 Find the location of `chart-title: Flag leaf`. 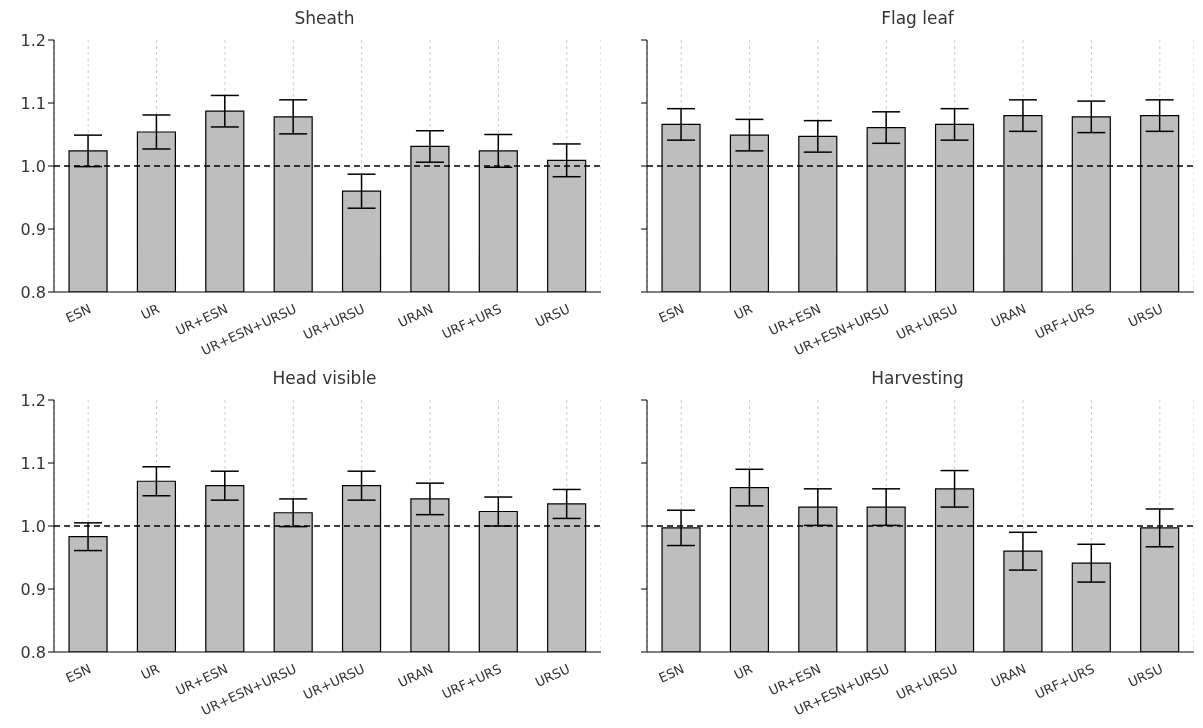

chart-title: Flag leaf is located at coordinates (917, 19).